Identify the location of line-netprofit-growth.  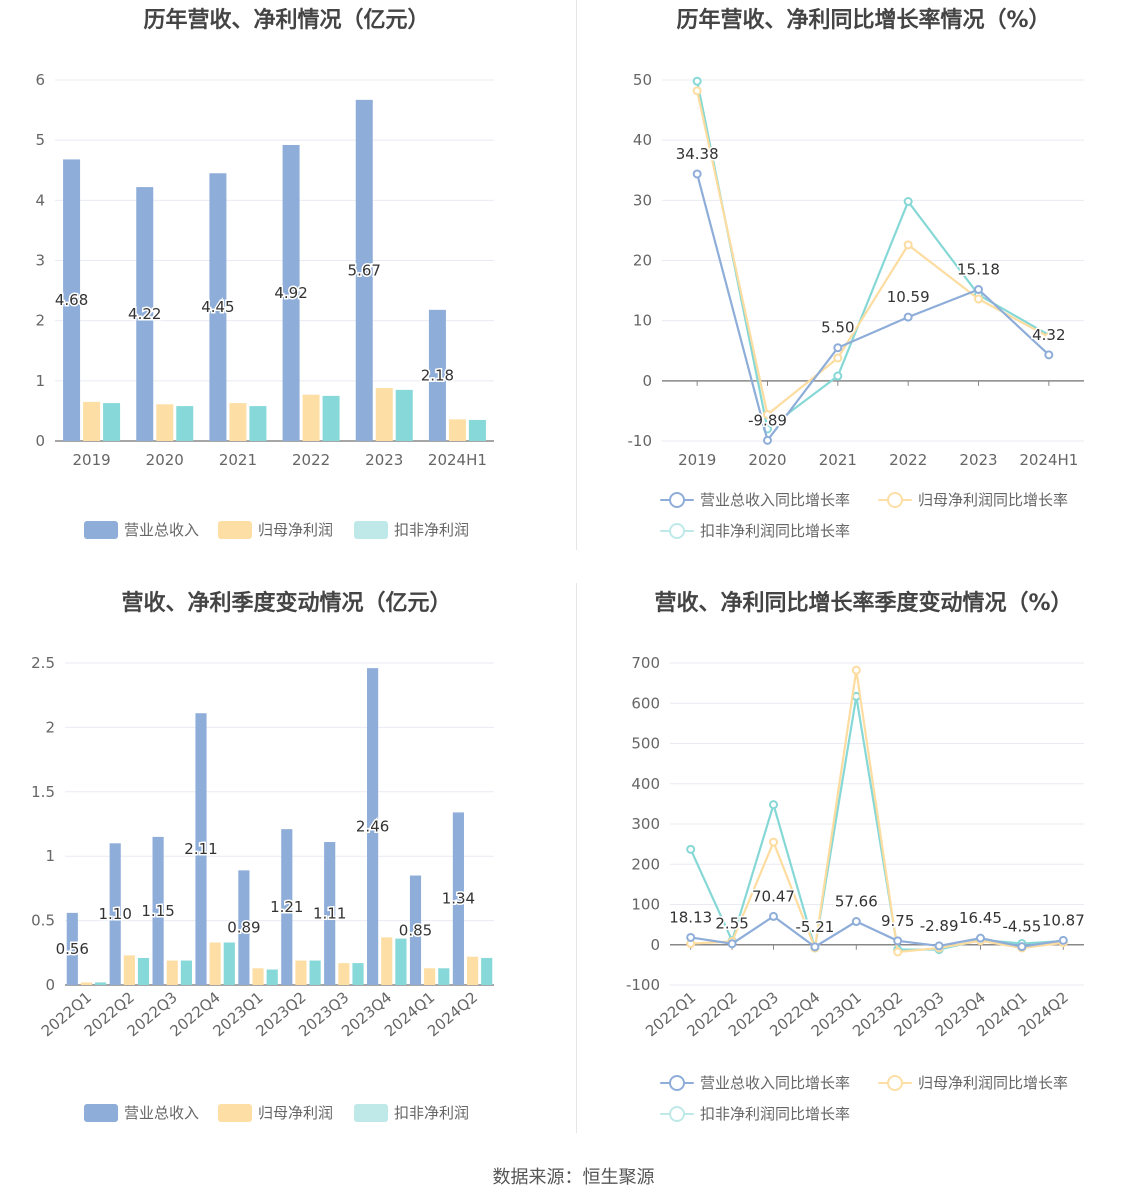
(877, 812).